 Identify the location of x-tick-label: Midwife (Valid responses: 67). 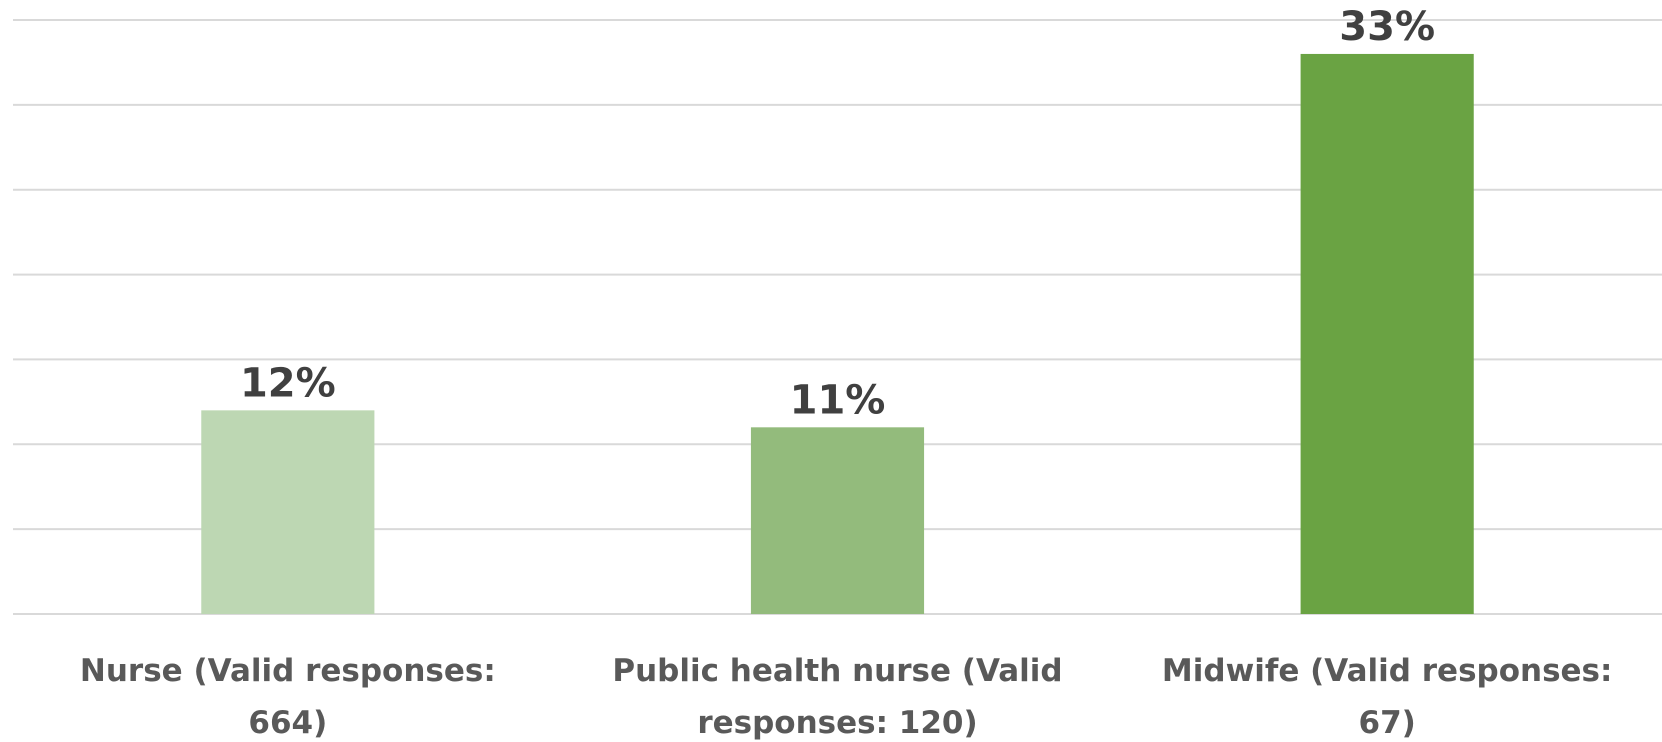
(1387, 697).